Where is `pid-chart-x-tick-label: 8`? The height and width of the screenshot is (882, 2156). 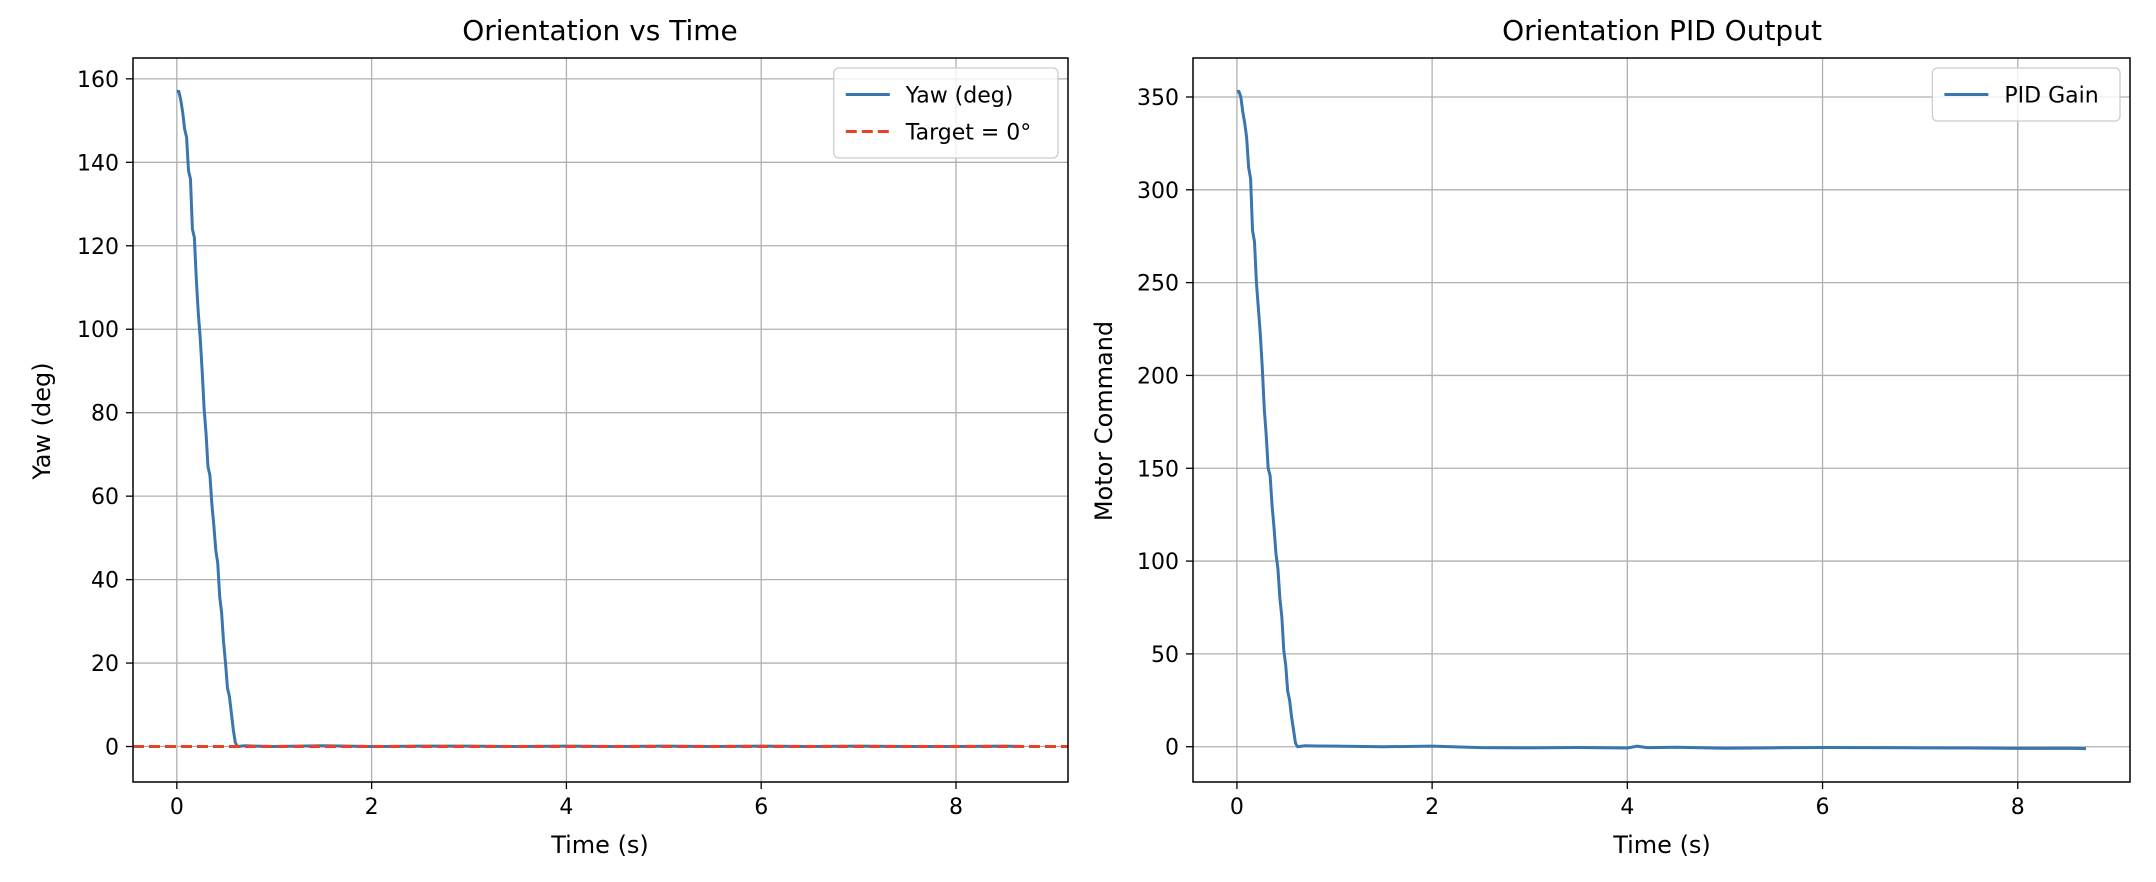 pid-chart-x-tick-label: 8 is located at coordinates (2018, 807).